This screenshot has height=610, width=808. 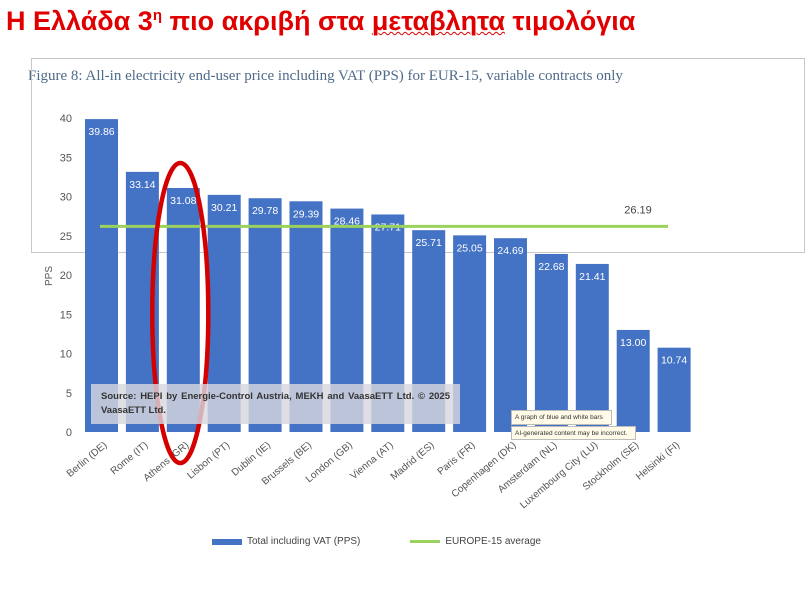 I want to click on data-label: 29.78, so click(x=265, y=211).